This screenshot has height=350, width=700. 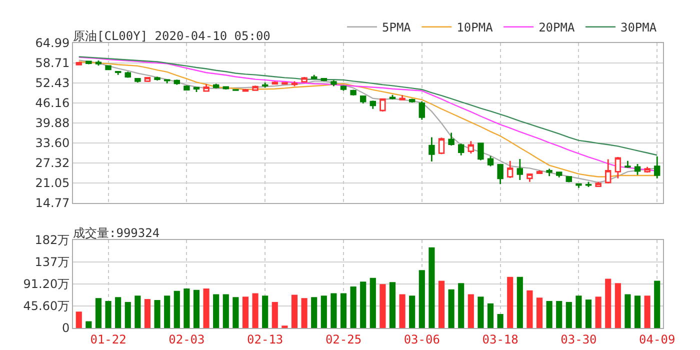 What do you see at coordinates (265, 339) in the screenshot?
I see `x-tick-label: 02-13` at bounding box center [265, 339].